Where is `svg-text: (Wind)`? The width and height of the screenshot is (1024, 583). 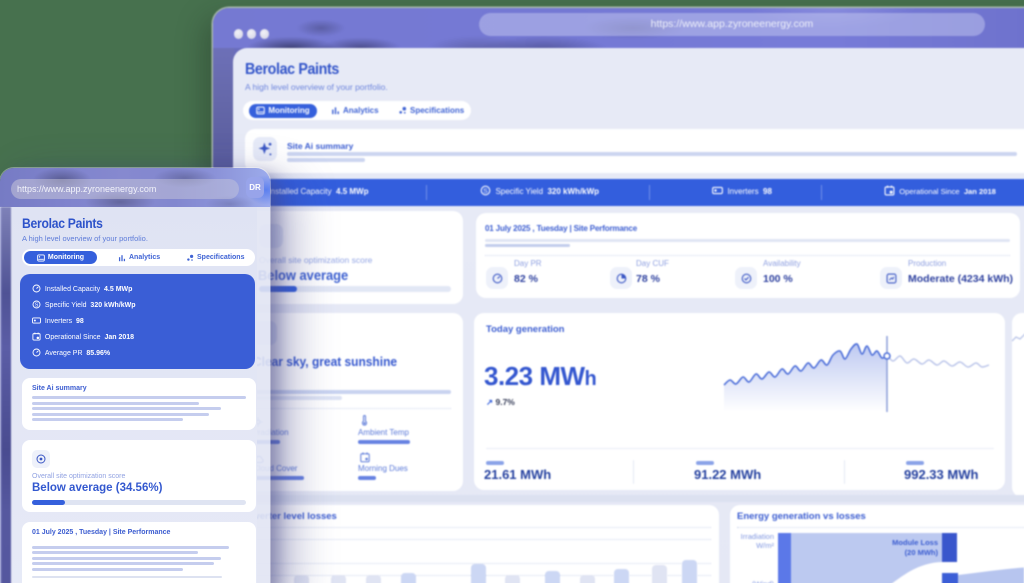
svg-text: (Wind) is located at coordinates (763, 581).